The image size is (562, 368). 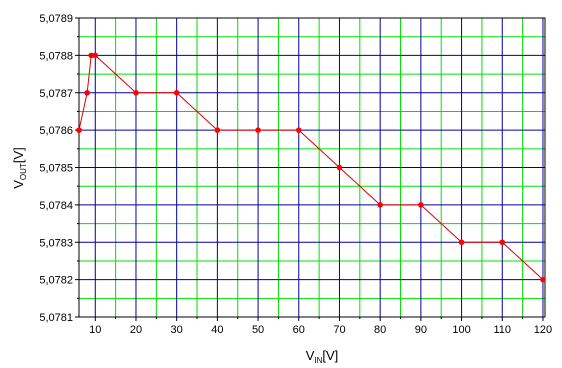 What do you see at coordinates (258, 330) in the screenshot?
I see `x-tick-label: 50` at bounding box center [258, 330].